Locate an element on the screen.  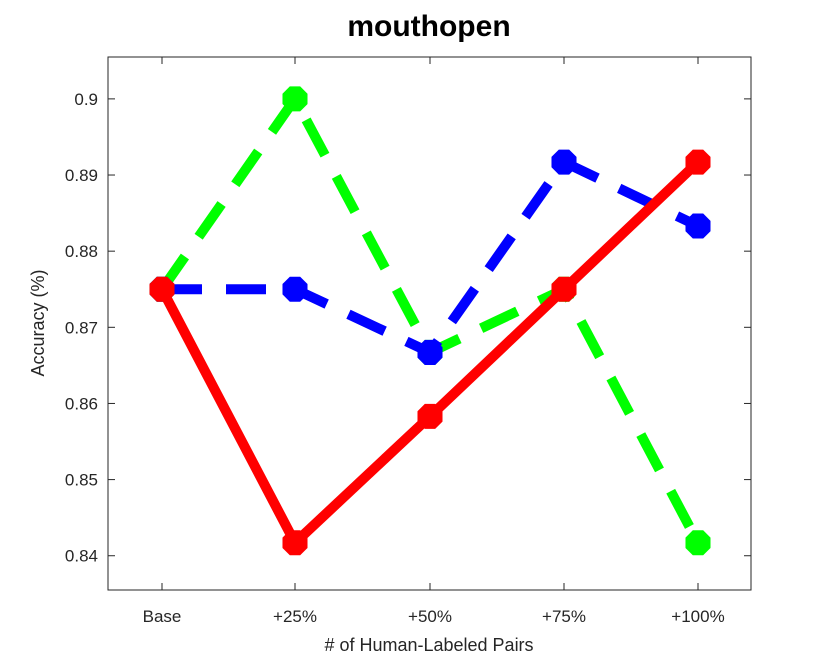
chart-title: mouthopen is located at coordinates (428, 26).